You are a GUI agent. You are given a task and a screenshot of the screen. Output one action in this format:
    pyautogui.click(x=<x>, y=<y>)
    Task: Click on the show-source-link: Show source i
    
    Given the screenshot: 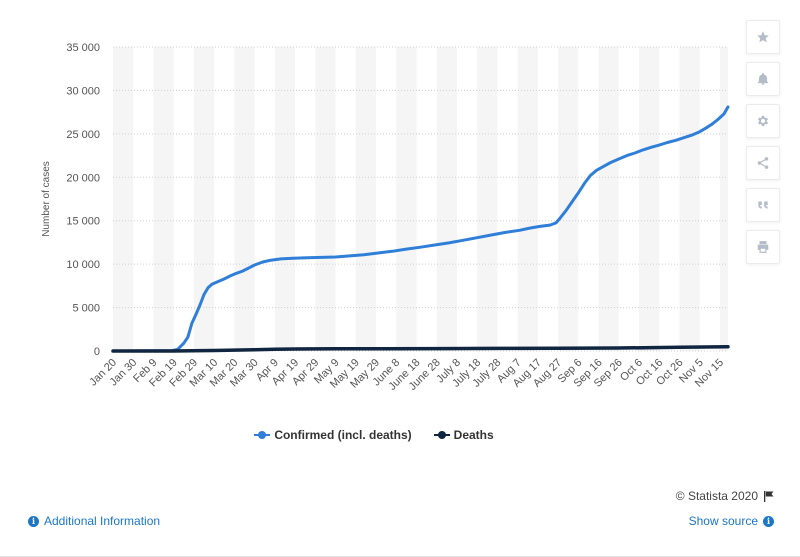 What is the action you would take?
    pyautogui.click(x=731, y=521)
    